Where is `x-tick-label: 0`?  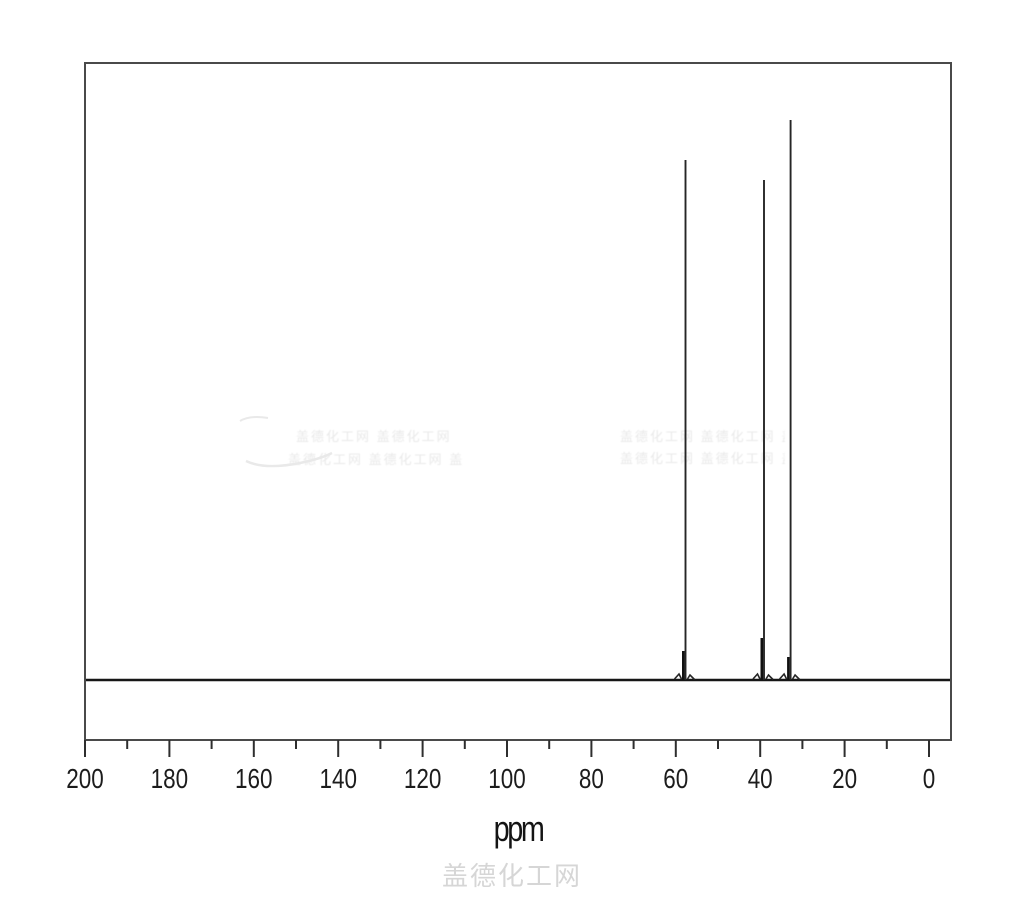
x-tick-label: 0 is located at coordinates (929, 778).